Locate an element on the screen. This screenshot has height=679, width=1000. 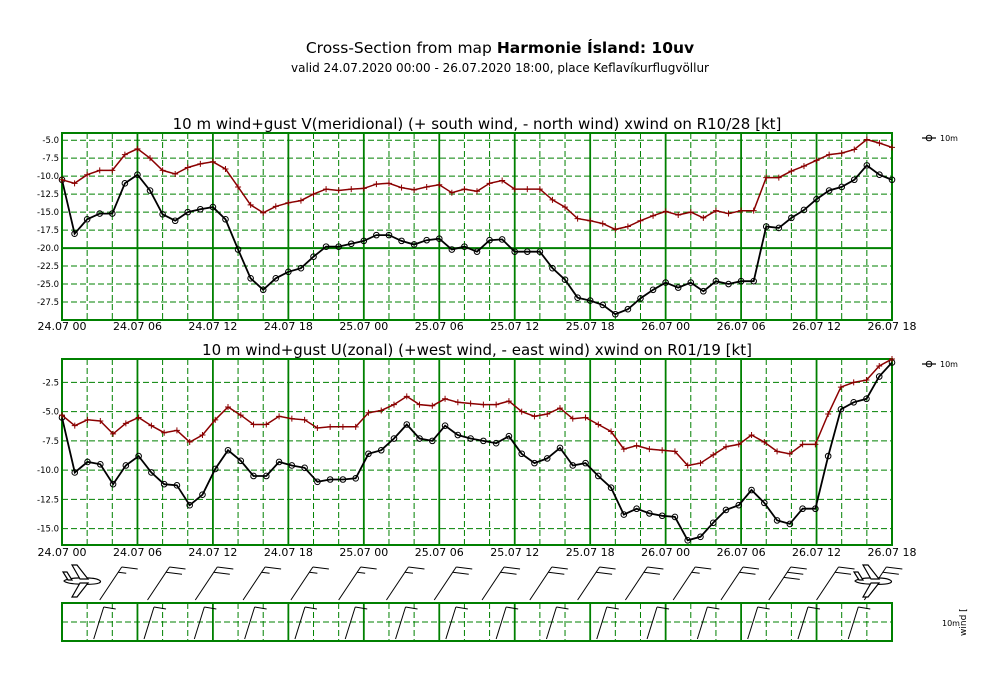
x-tick-label: 26.07 12 is located at coordinates (816, 326).